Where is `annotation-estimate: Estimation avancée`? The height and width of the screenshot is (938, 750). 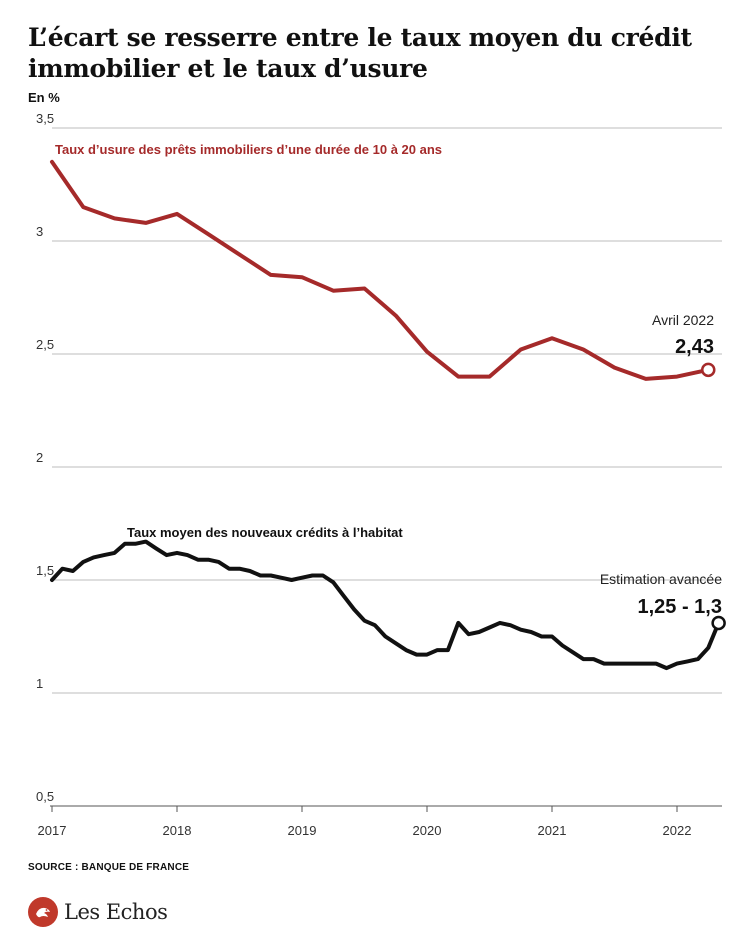 annotation-estimate: Estimation avancée is located at coordinates (661, 579).